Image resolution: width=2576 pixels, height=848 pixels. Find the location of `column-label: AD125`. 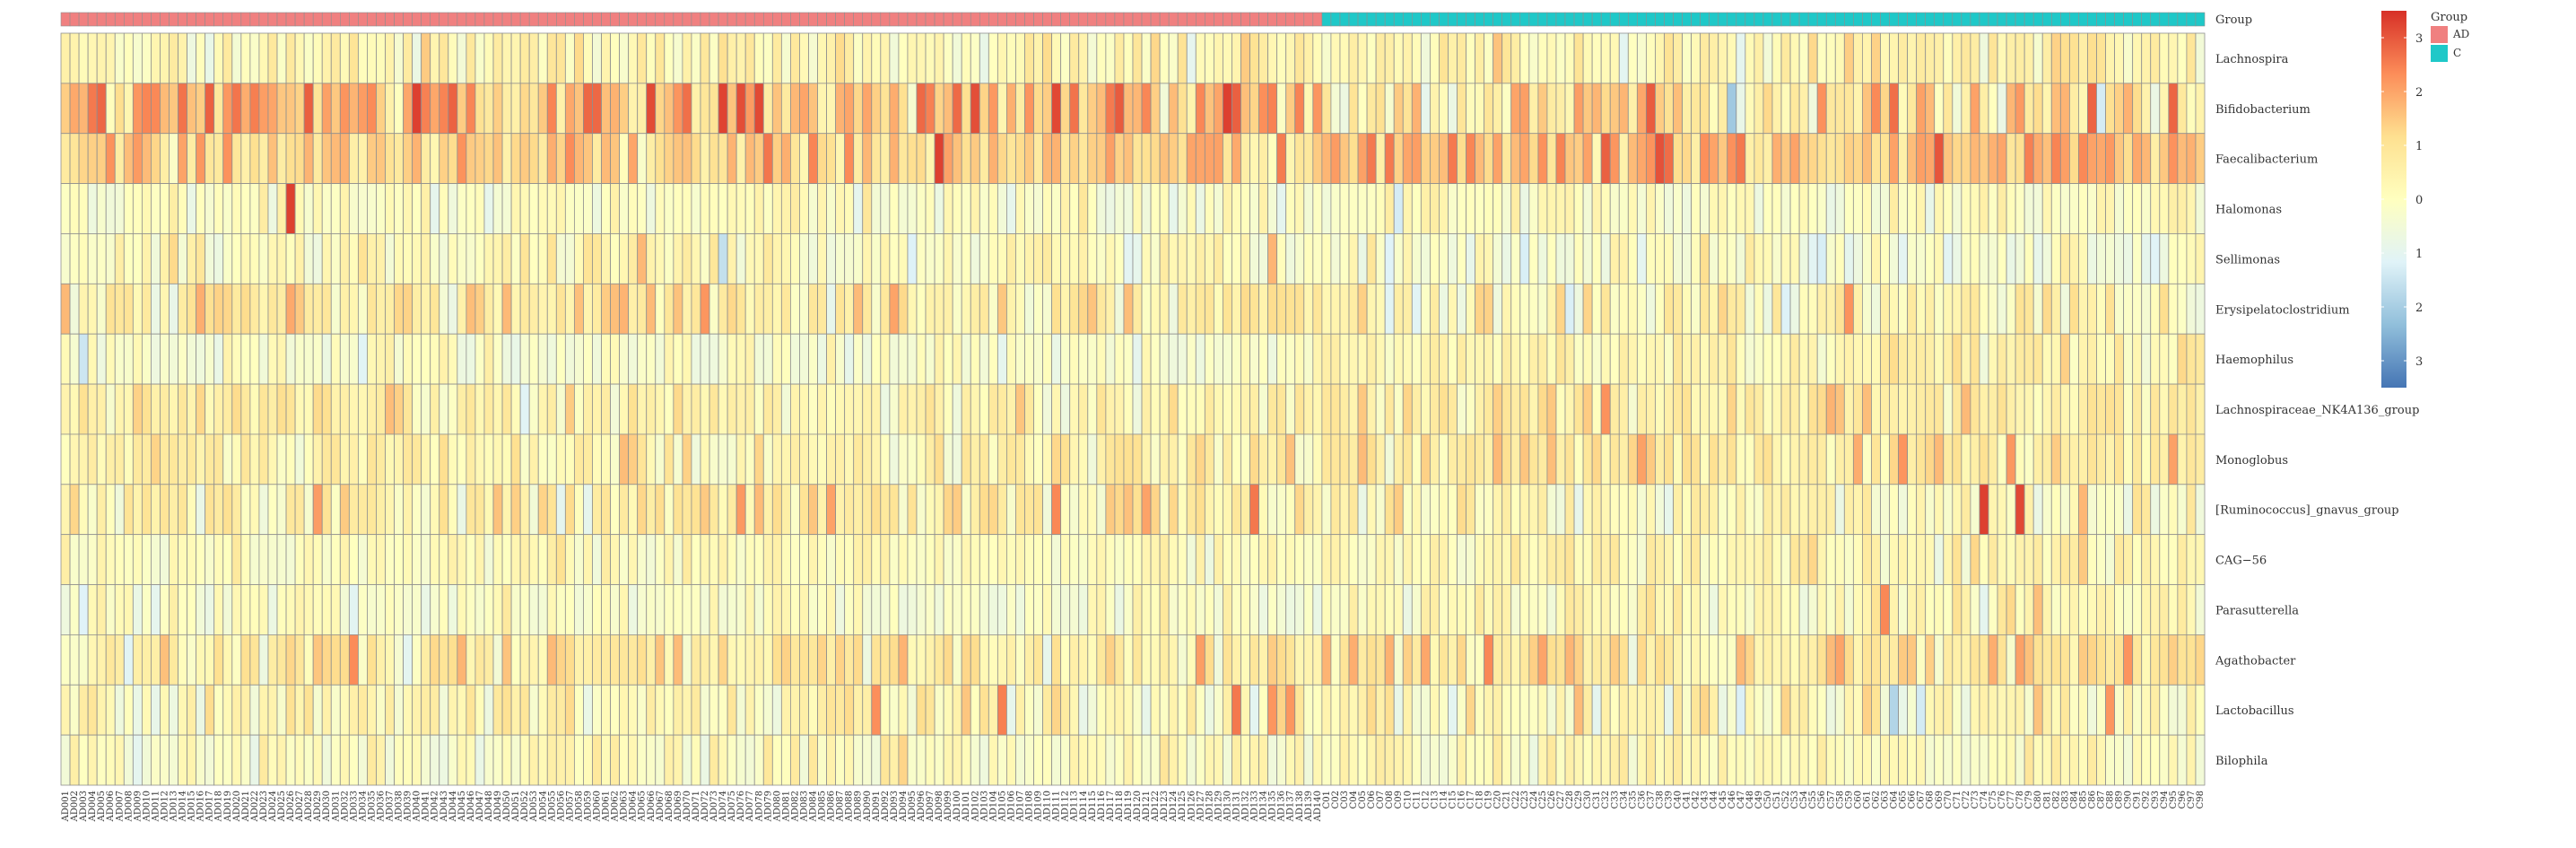

column-label: AD125 is located at coordinates (1183, 806).